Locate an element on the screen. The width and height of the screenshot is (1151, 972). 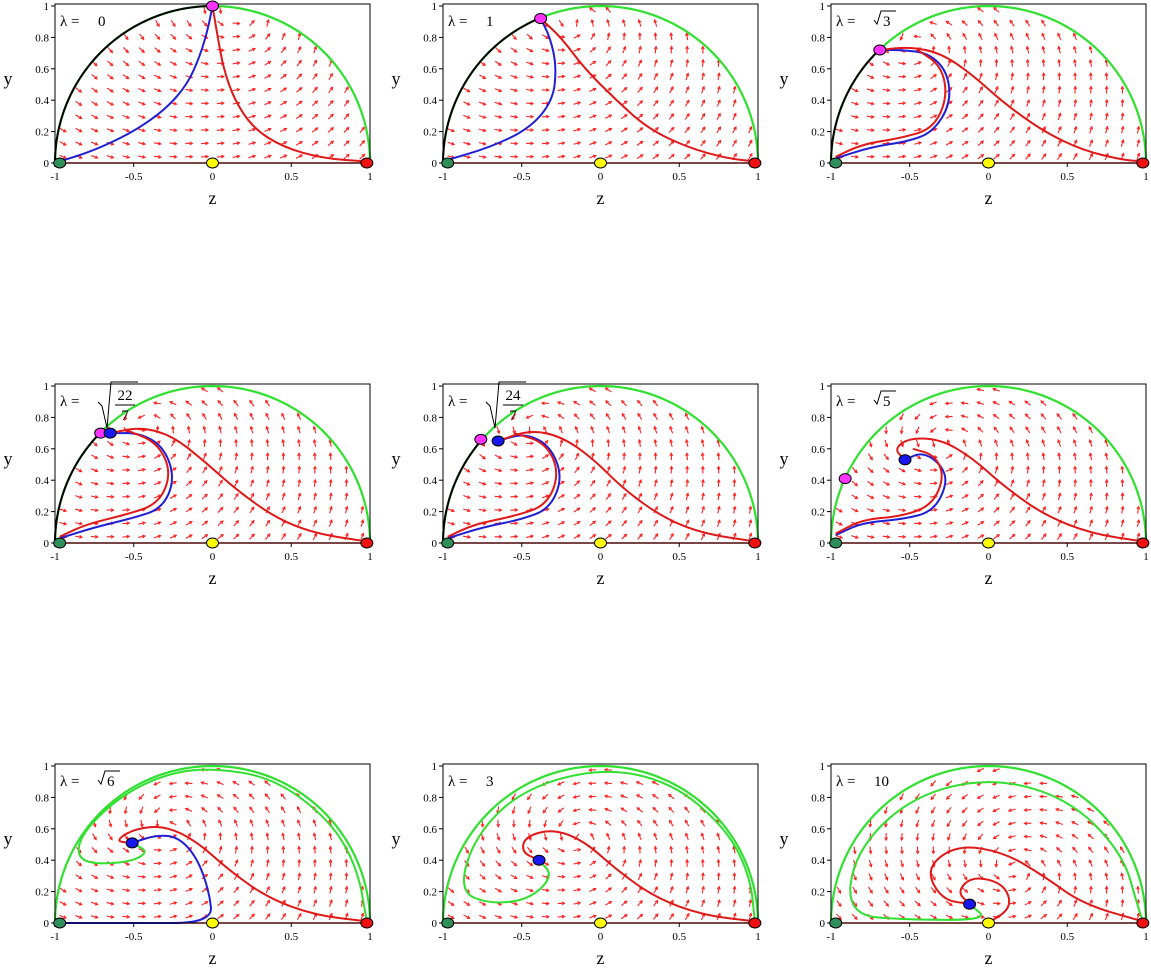
critical-point-darkgreen is located at coordinates (448, 923).